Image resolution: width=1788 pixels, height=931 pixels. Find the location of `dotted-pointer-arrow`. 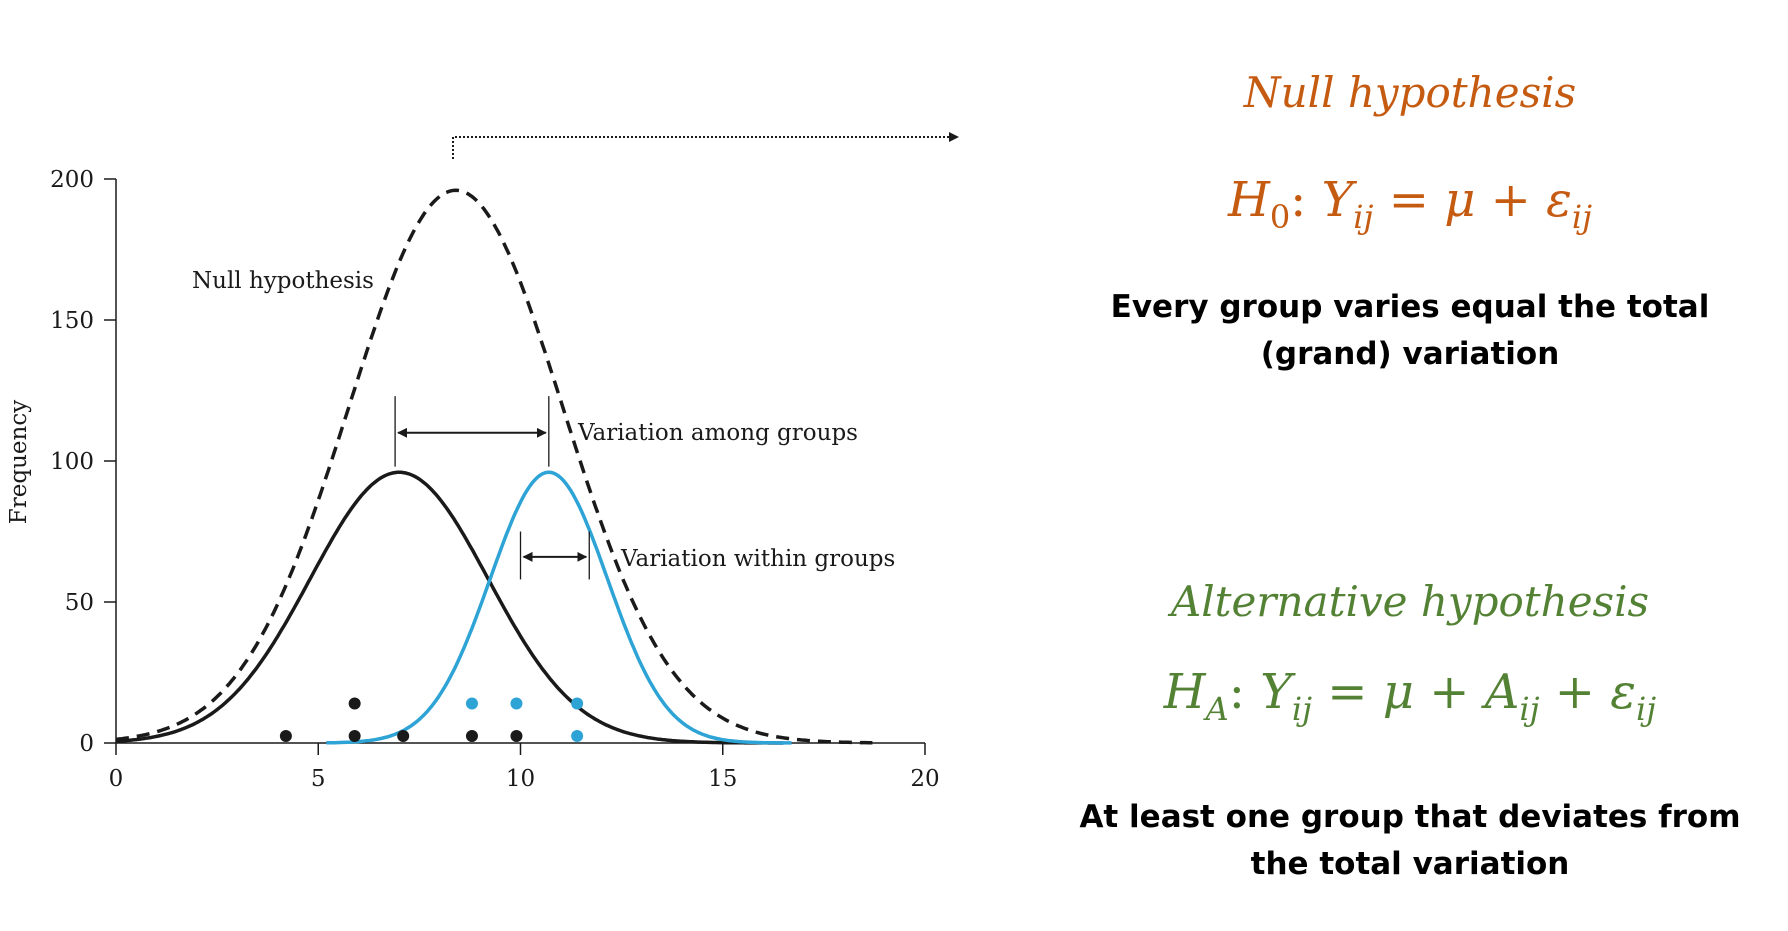

dotted-pointer-arrow is located at coordinates (705, 145).